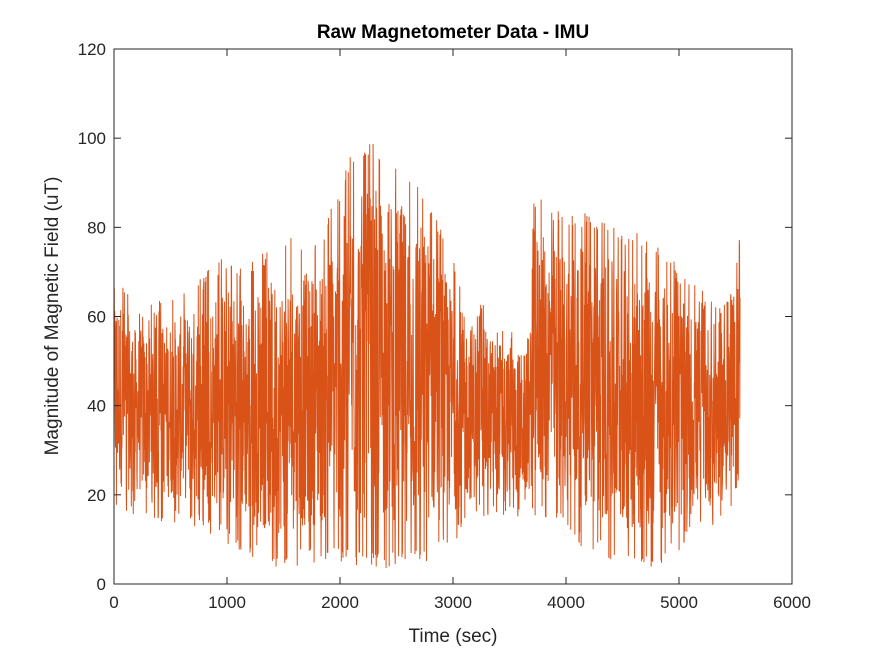 The height and width of the screenshot is (656, 875). I want to click on x-tick-label: 1000, so click(227, 602).